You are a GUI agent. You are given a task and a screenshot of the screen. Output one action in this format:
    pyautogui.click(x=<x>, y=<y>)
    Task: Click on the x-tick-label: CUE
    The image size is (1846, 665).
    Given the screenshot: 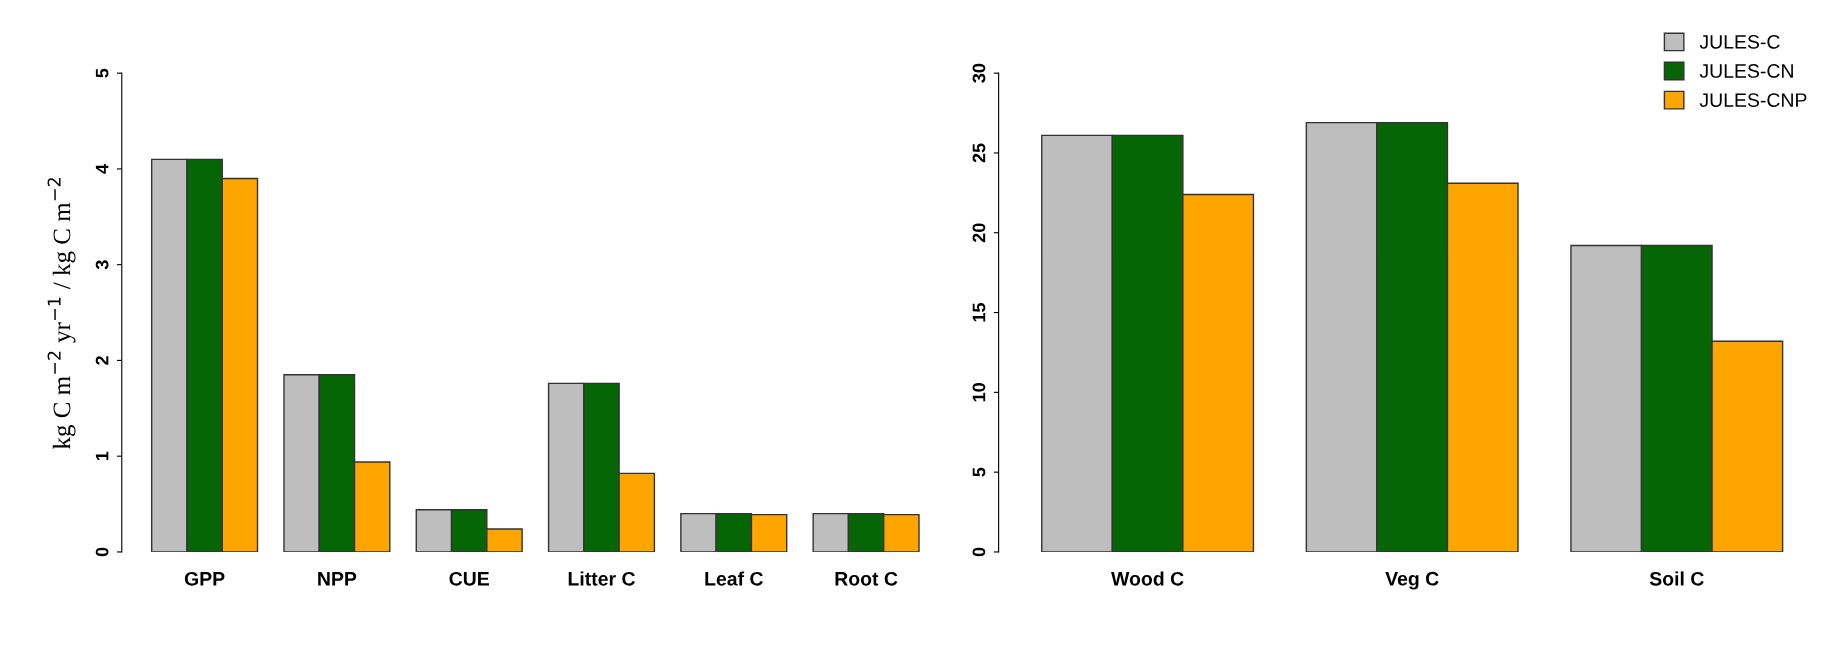 What is the action you would take?
    pyautogui.click(x=469, y=578)
    